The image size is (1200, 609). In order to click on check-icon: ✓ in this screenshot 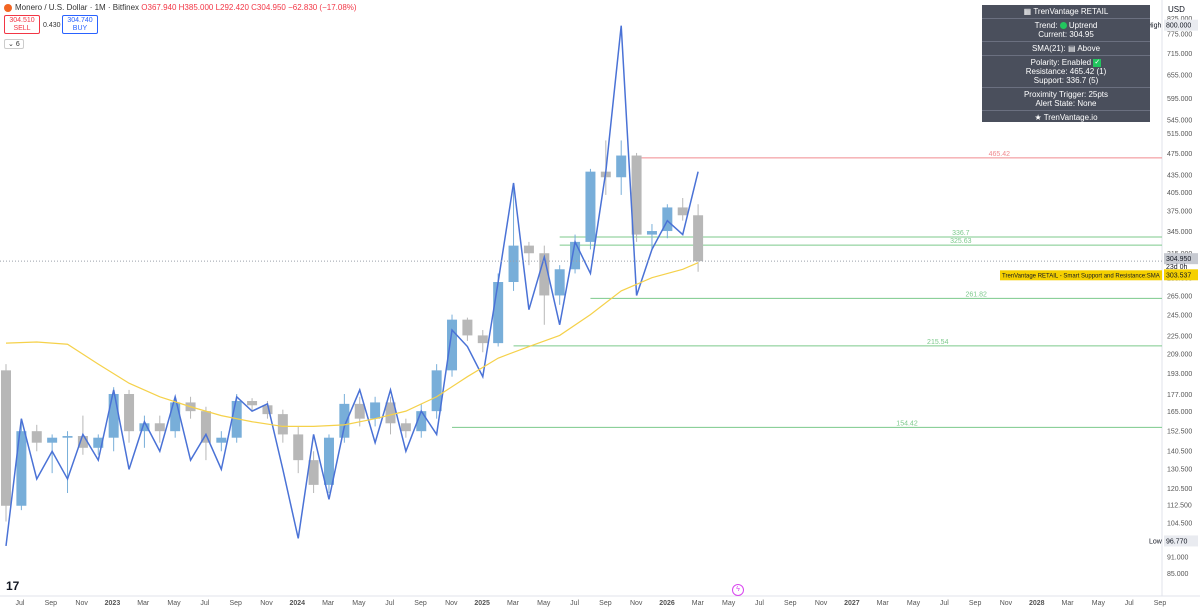, I will do `click(1097, 62)`.